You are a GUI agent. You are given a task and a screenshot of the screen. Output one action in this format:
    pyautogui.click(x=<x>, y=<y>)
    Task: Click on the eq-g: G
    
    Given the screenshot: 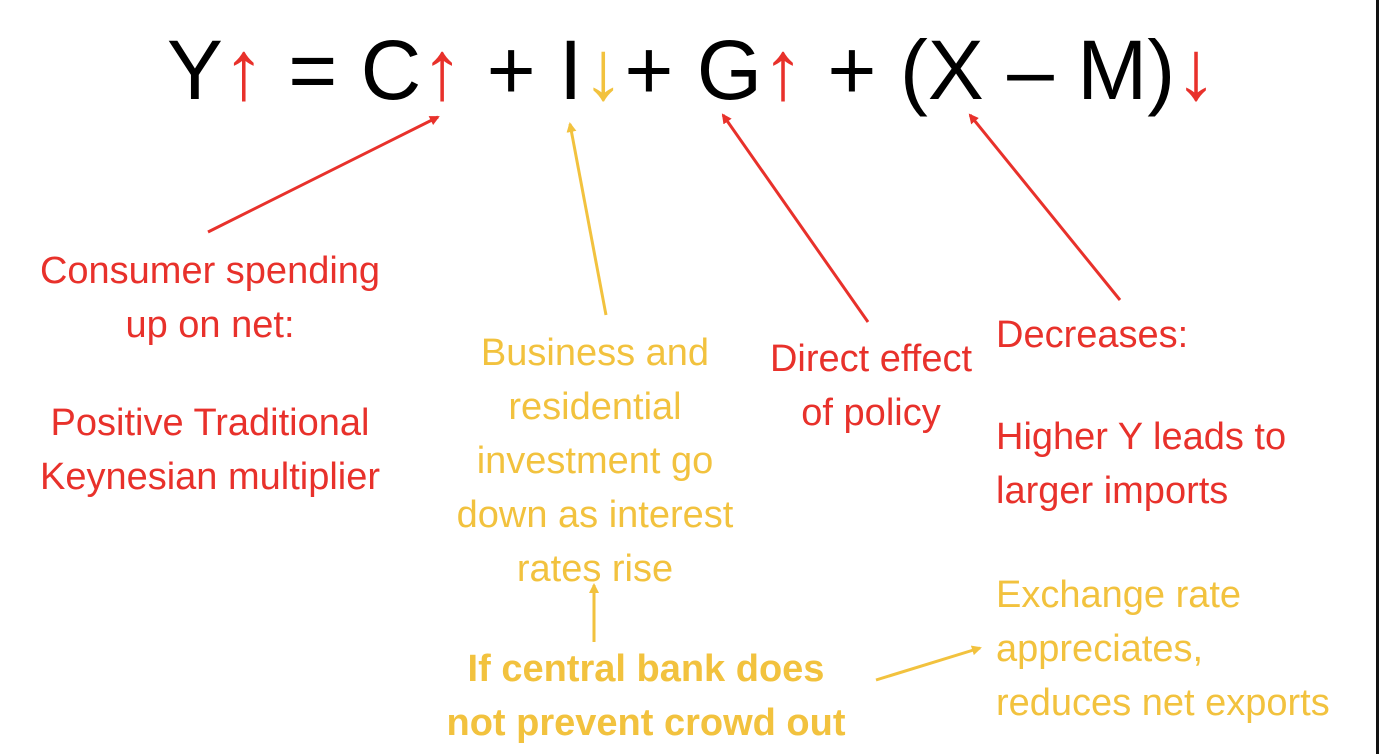 What is the action you would take?
    pyautogui.click(x=729, y=70)
    